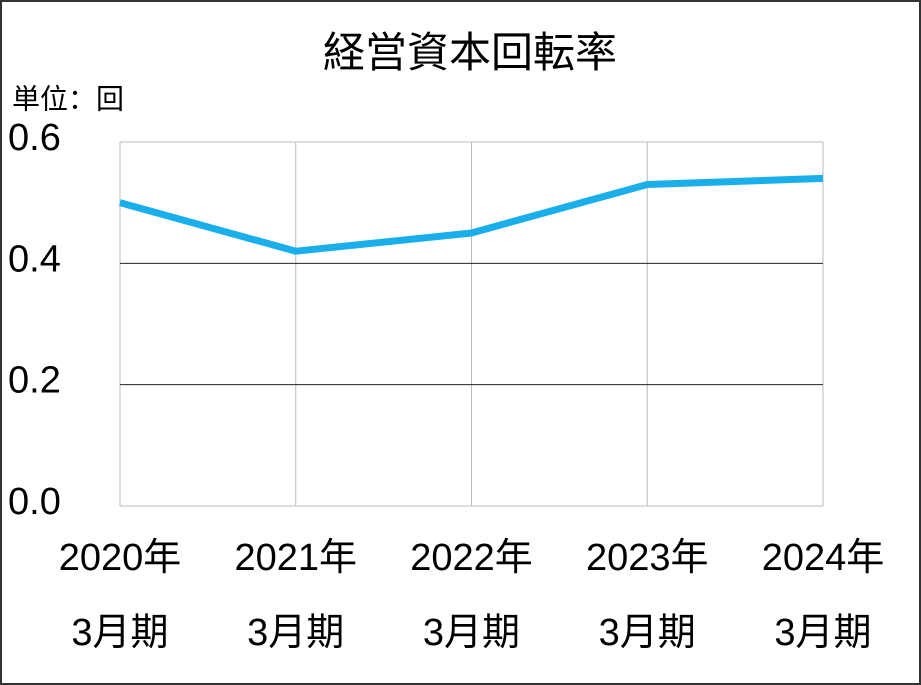  What do you see at coordinates (34, 502) in the screenshot?
I see `y-tick-label: 0.0` at bounding box center [34, 502].